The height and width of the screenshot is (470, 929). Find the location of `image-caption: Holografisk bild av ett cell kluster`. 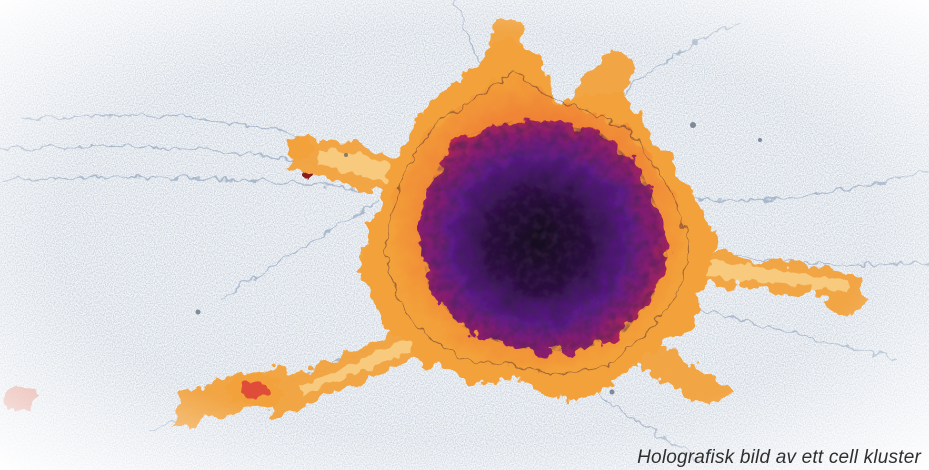

image-caption: Holografisk bild av ett cell kluster is located at coordinates (779, 457).